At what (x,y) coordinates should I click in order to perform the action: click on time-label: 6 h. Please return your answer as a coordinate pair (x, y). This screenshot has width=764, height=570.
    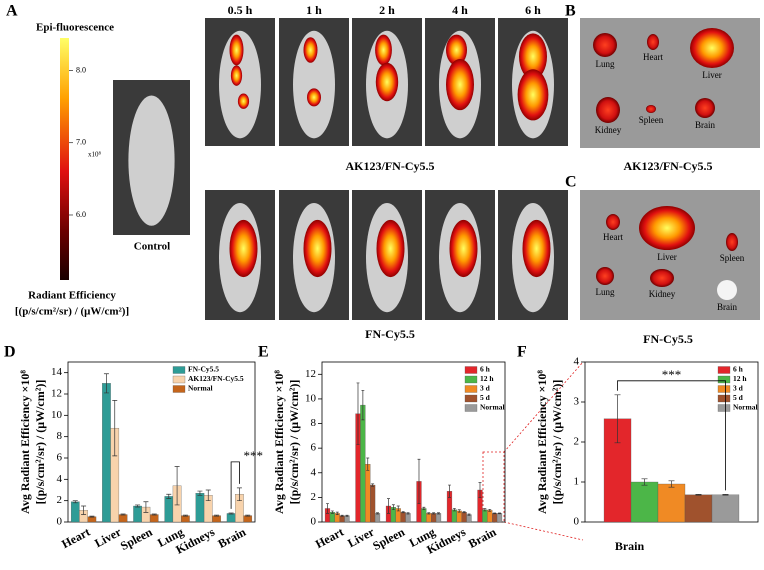
    Looking at the image, I should click on (533, 10).